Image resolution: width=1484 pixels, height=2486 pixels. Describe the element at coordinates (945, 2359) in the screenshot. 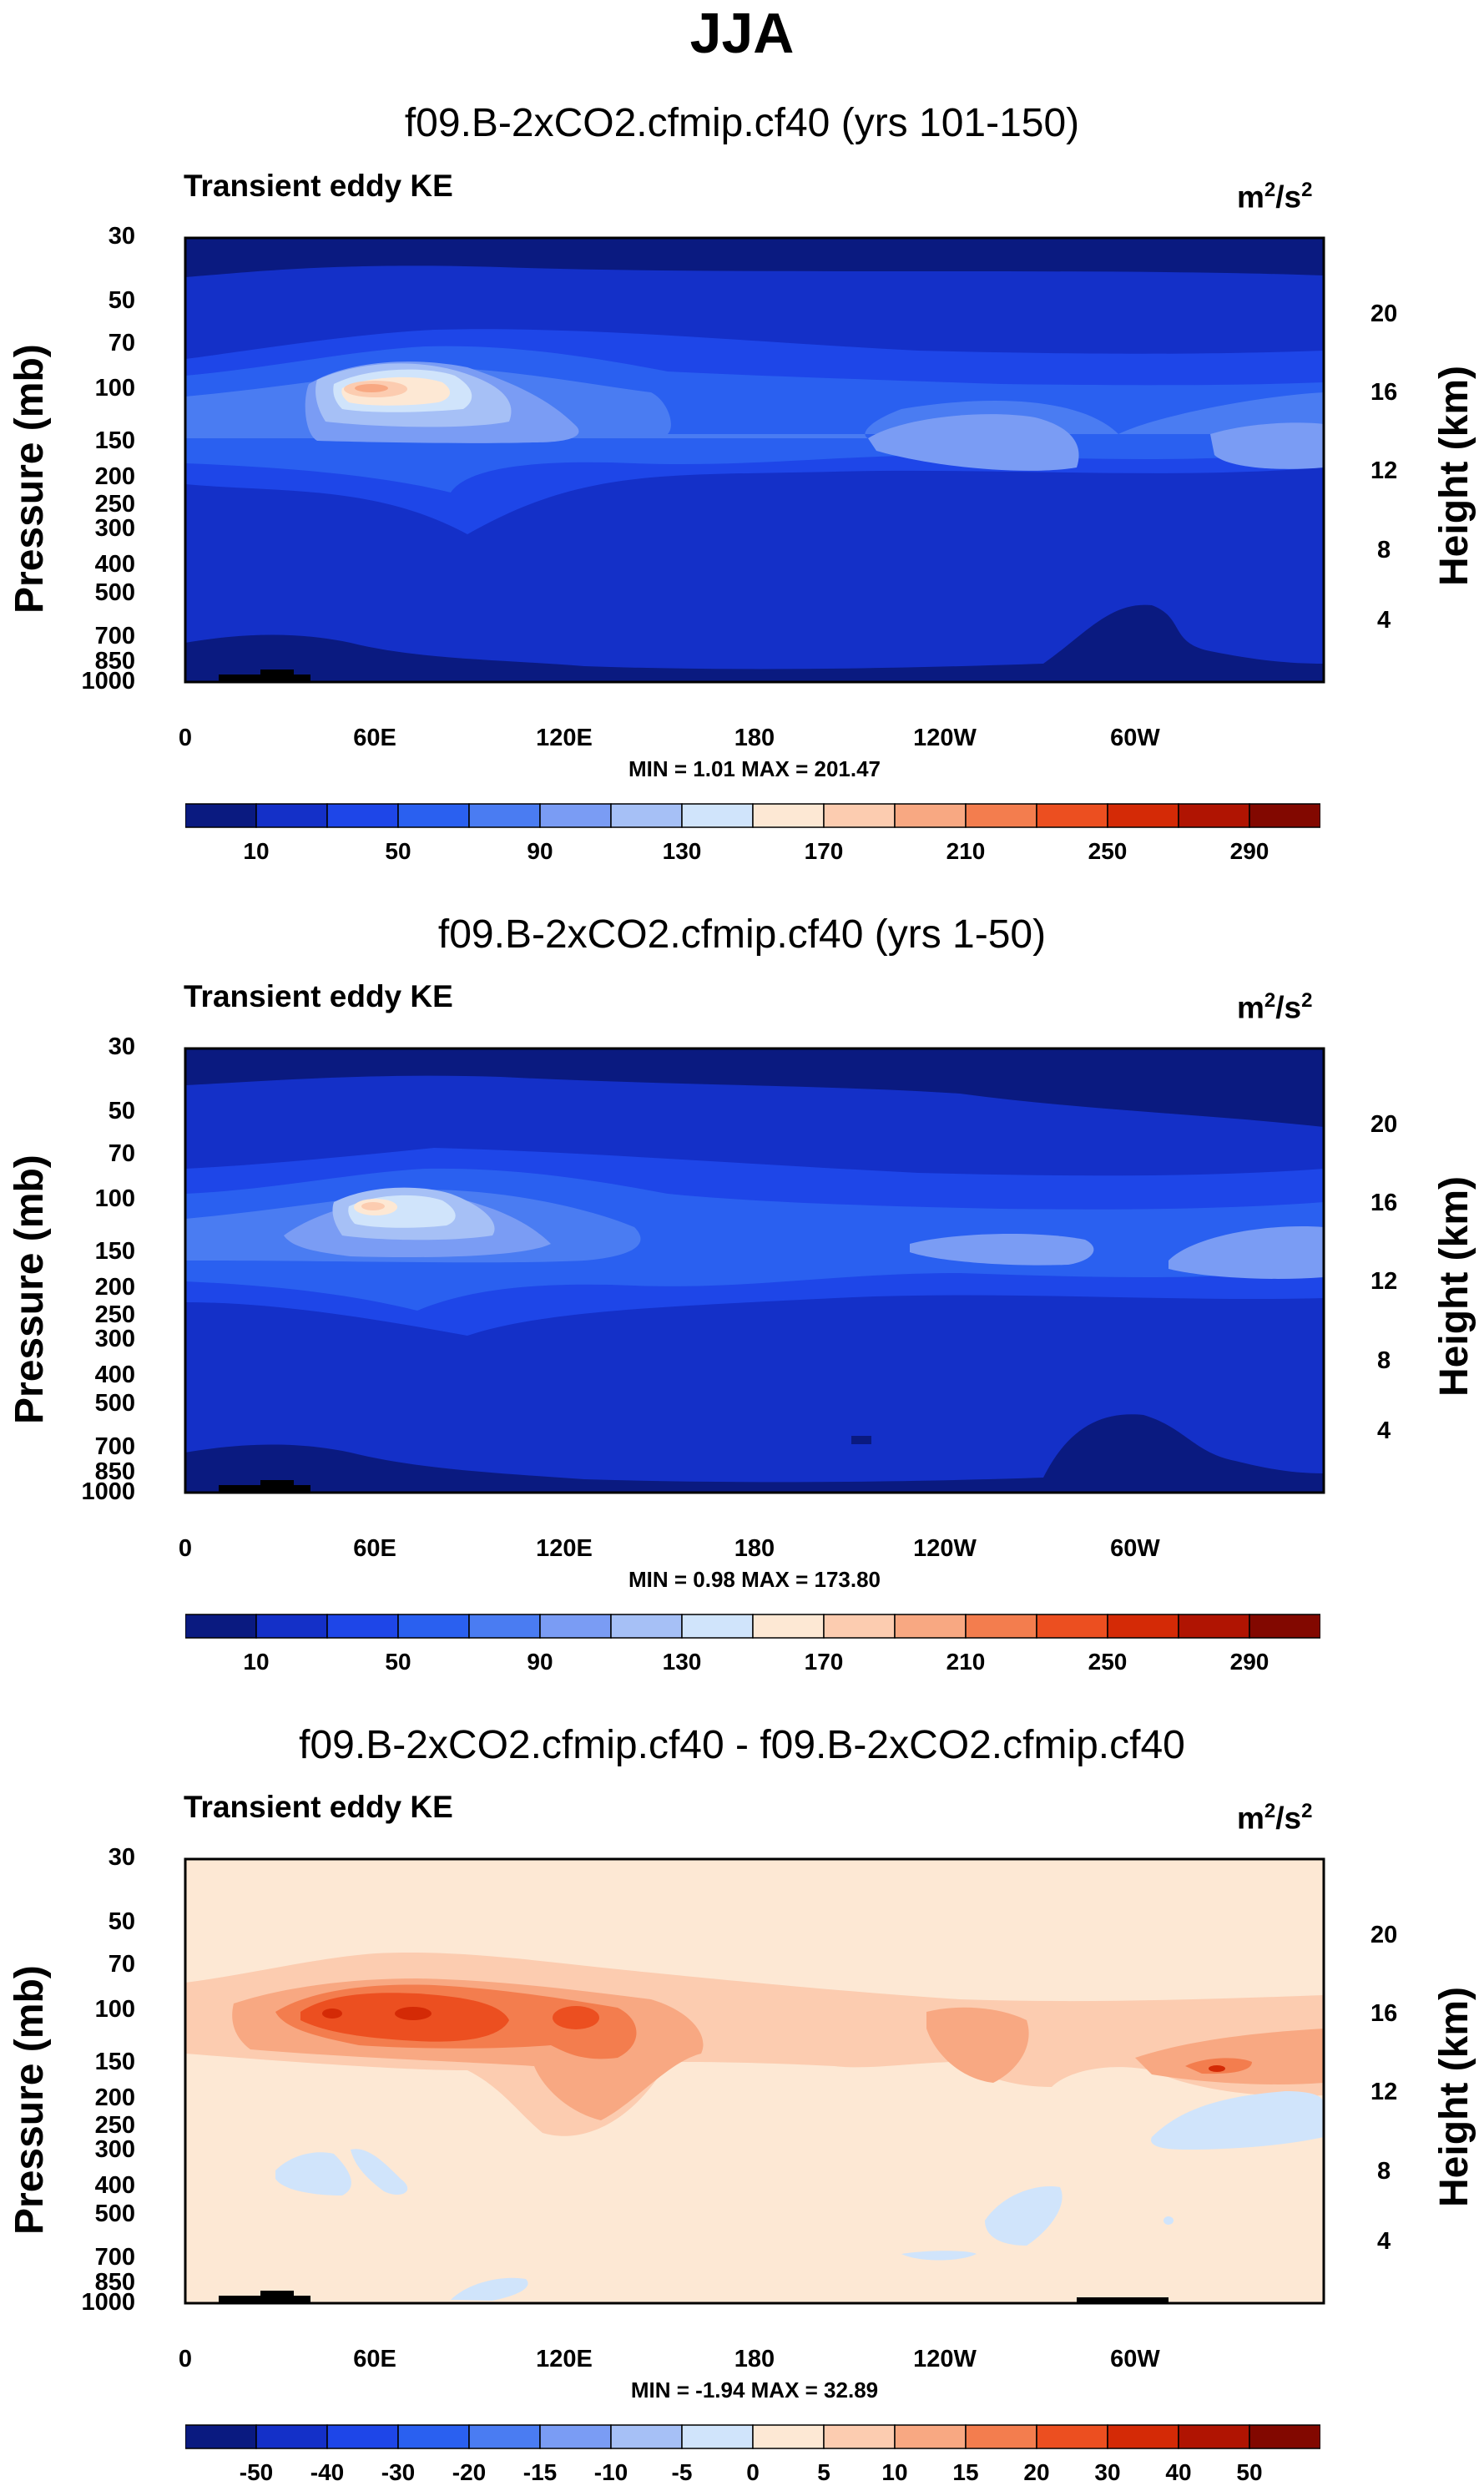

I see `x-tick: 120W` at that location.